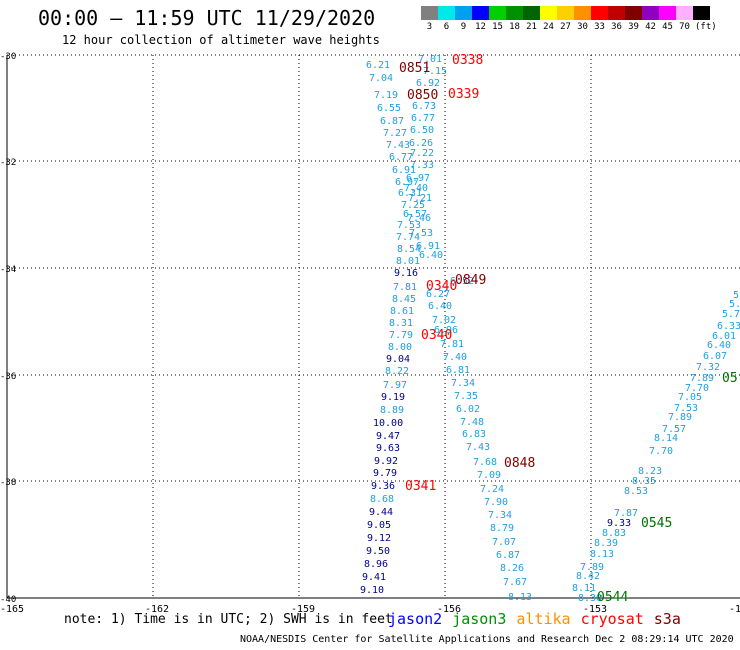  I want to click on wave-height-label: 9.63, so click(388, 448).